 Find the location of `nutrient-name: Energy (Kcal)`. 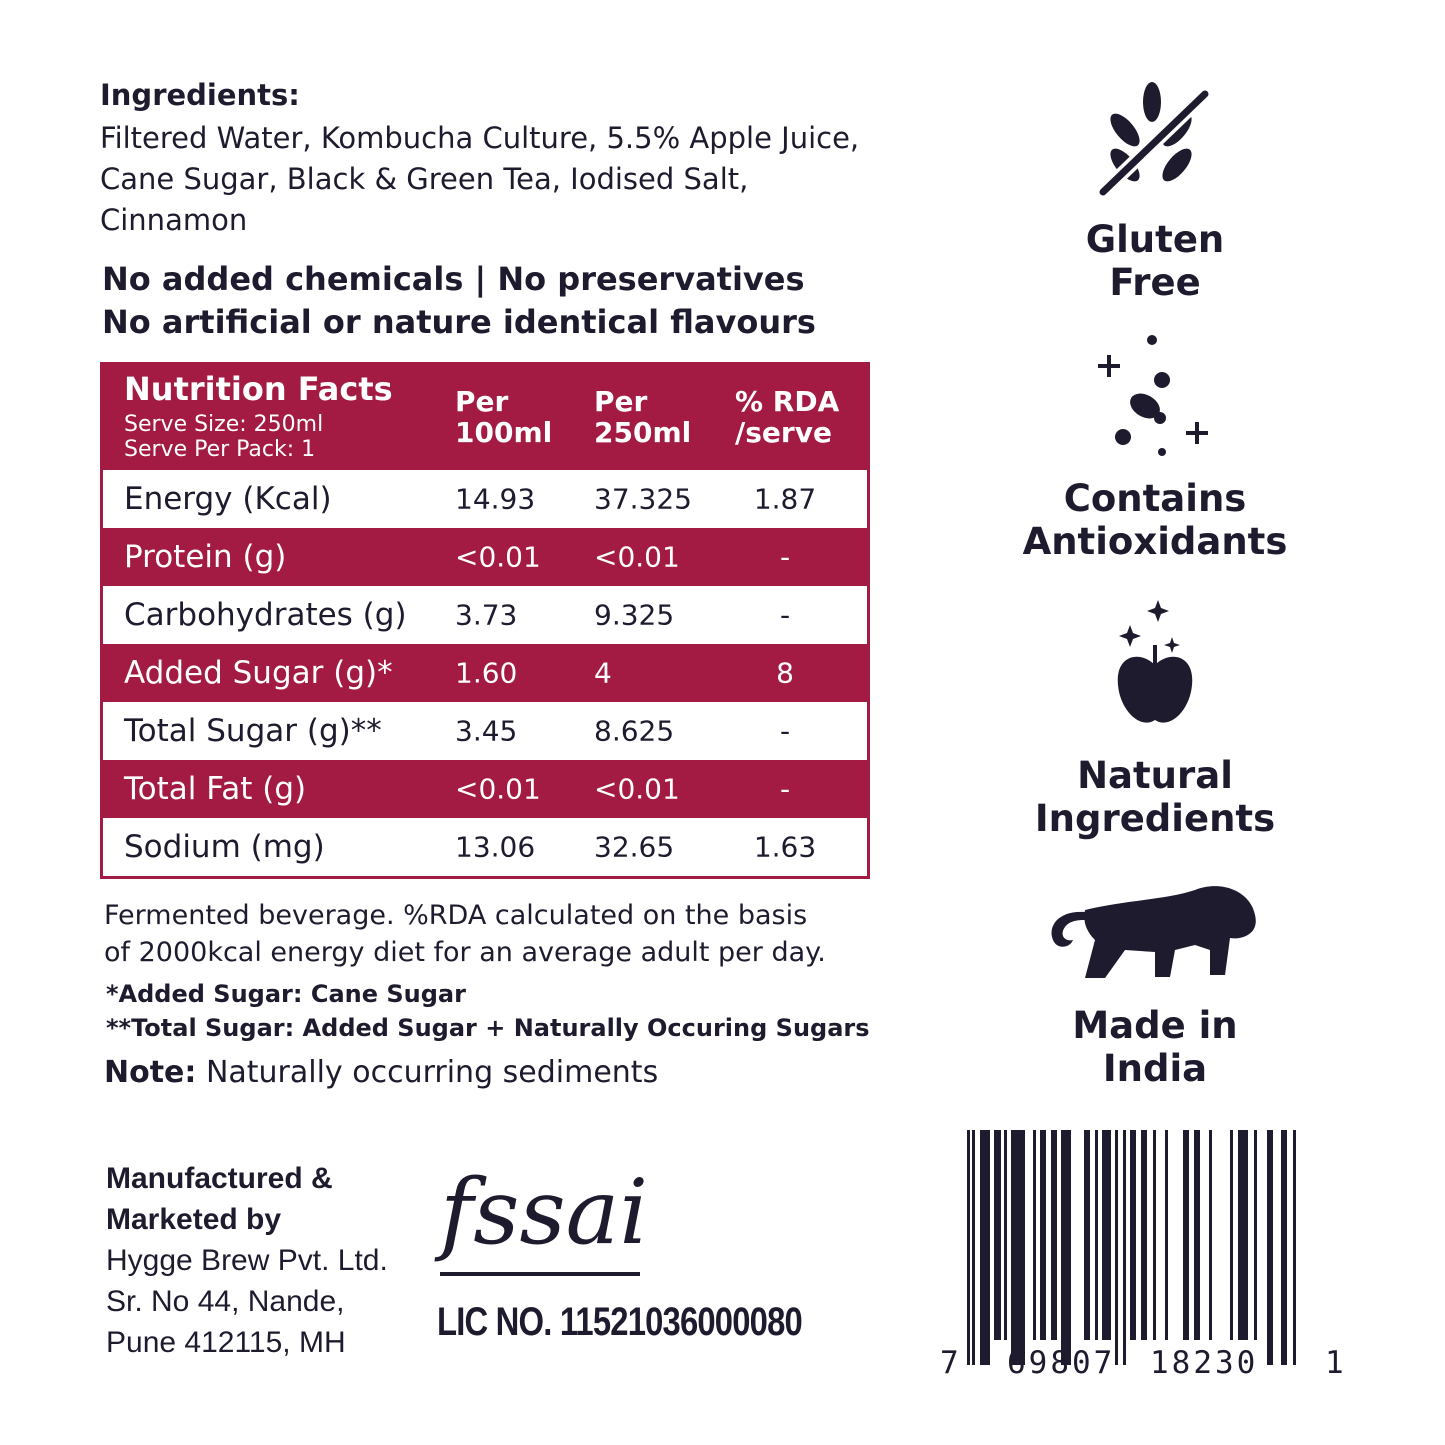

nutrient-name: Energy (Kcal) is located at coordinates (228, 499).